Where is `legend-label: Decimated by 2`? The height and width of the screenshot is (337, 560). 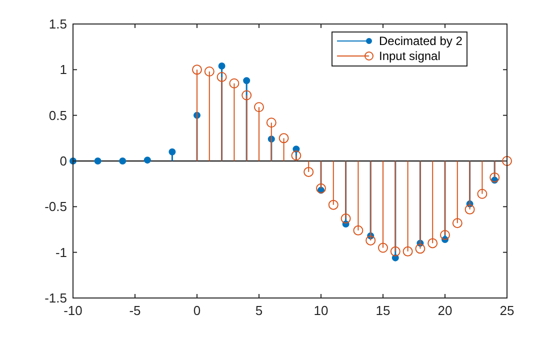
legend-label: Decimated by 2 is located at coordinates (421, 41).